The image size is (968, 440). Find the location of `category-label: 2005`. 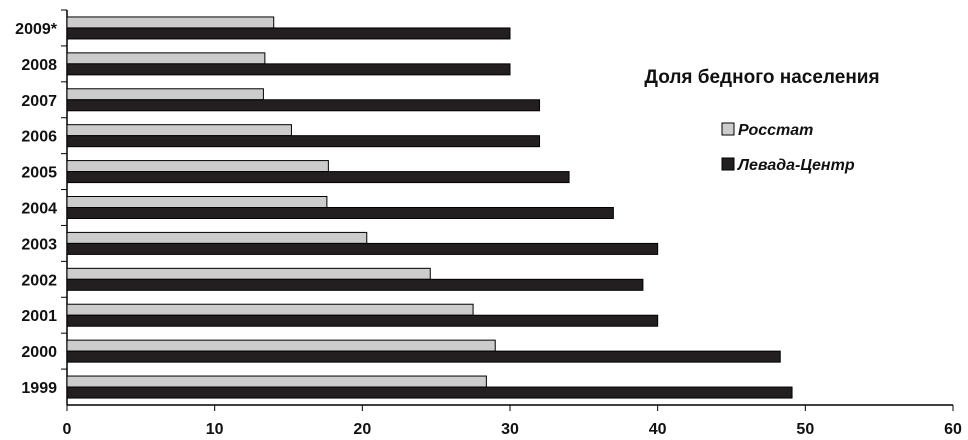

category-label: 2005 is located at coordinates (39, 173).